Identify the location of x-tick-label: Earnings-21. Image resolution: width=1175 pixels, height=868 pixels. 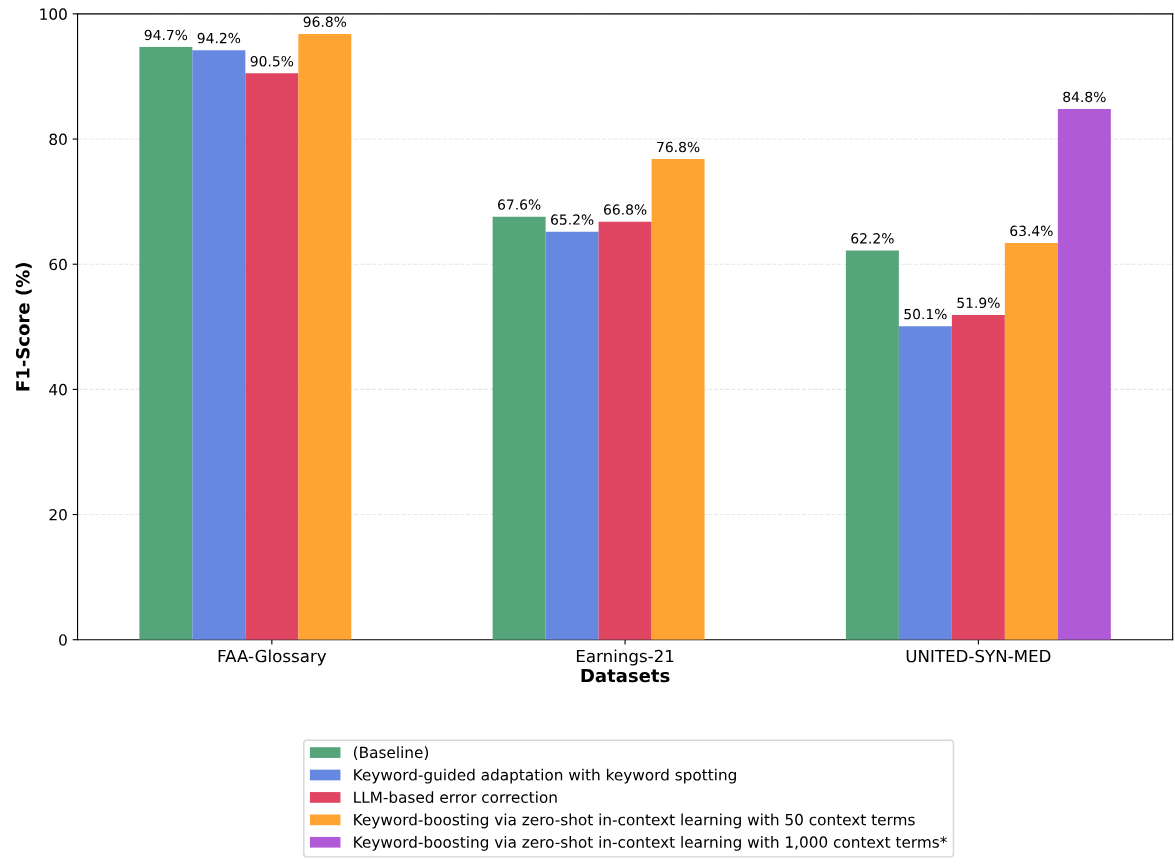
(625, 657).